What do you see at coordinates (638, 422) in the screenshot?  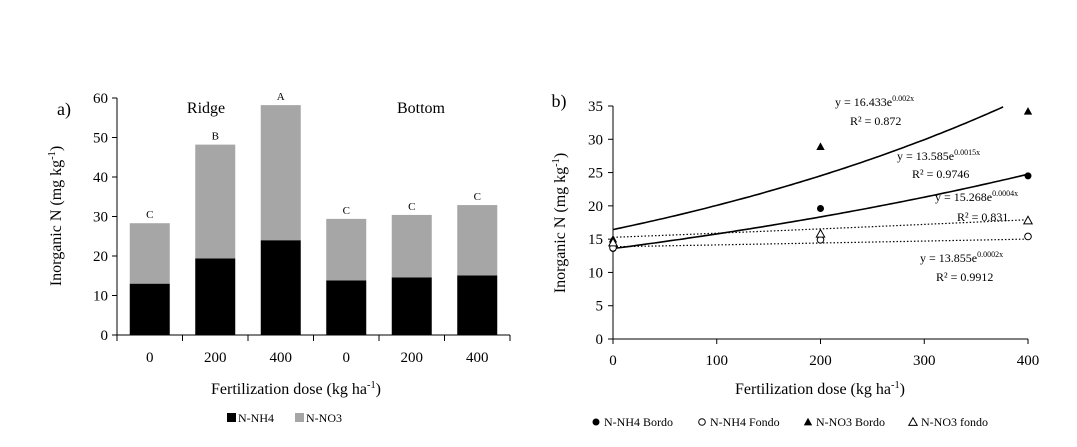 I see `legend-label: N-NH4 Bordo` at bounding box center [638, 422].